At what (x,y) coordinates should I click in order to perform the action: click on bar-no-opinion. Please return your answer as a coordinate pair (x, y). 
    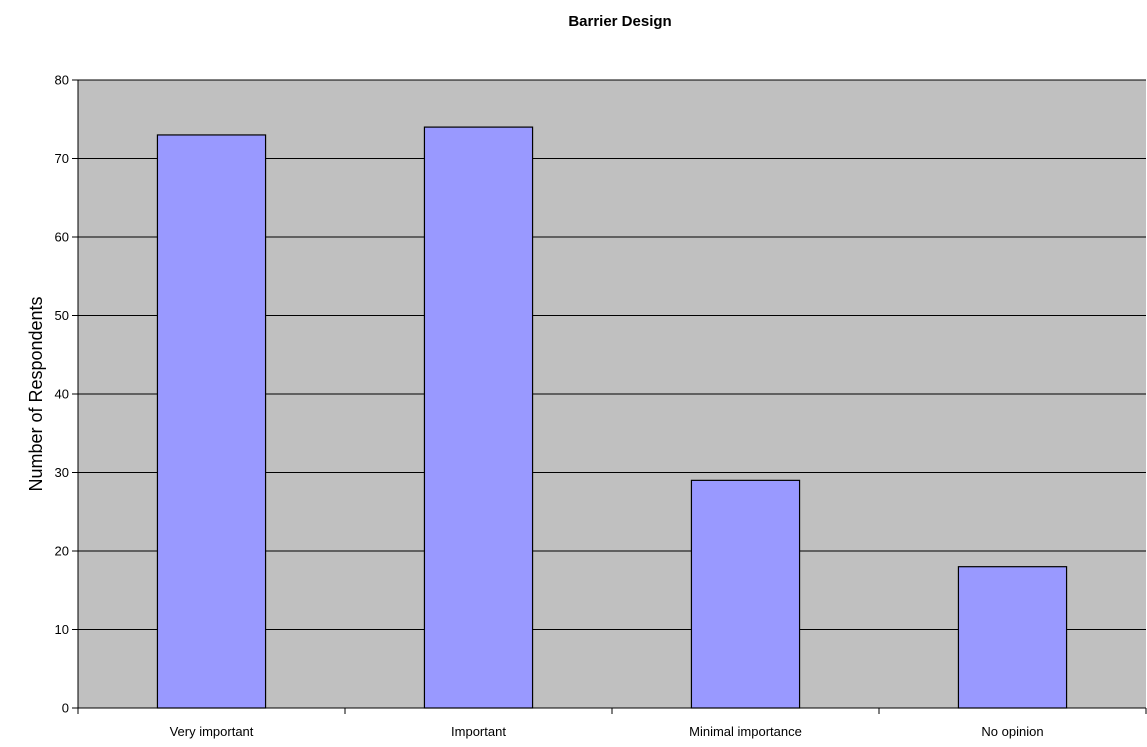
    Looking at the image, I should click on (1012, 637).